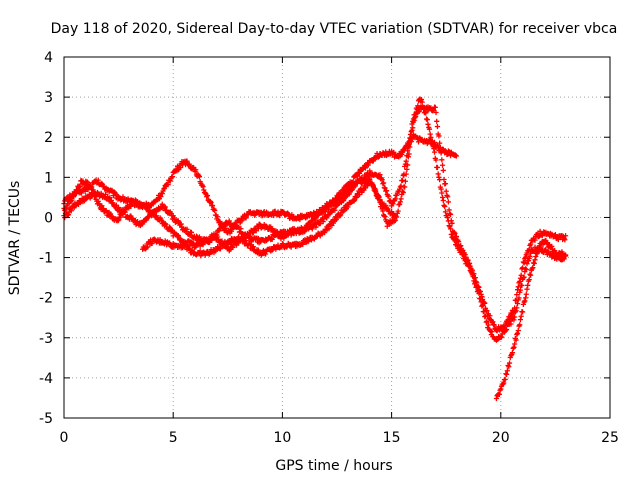 This screenshot has width=640, height=480. I want to click on y-tick-label: 2, so click(48, 138).